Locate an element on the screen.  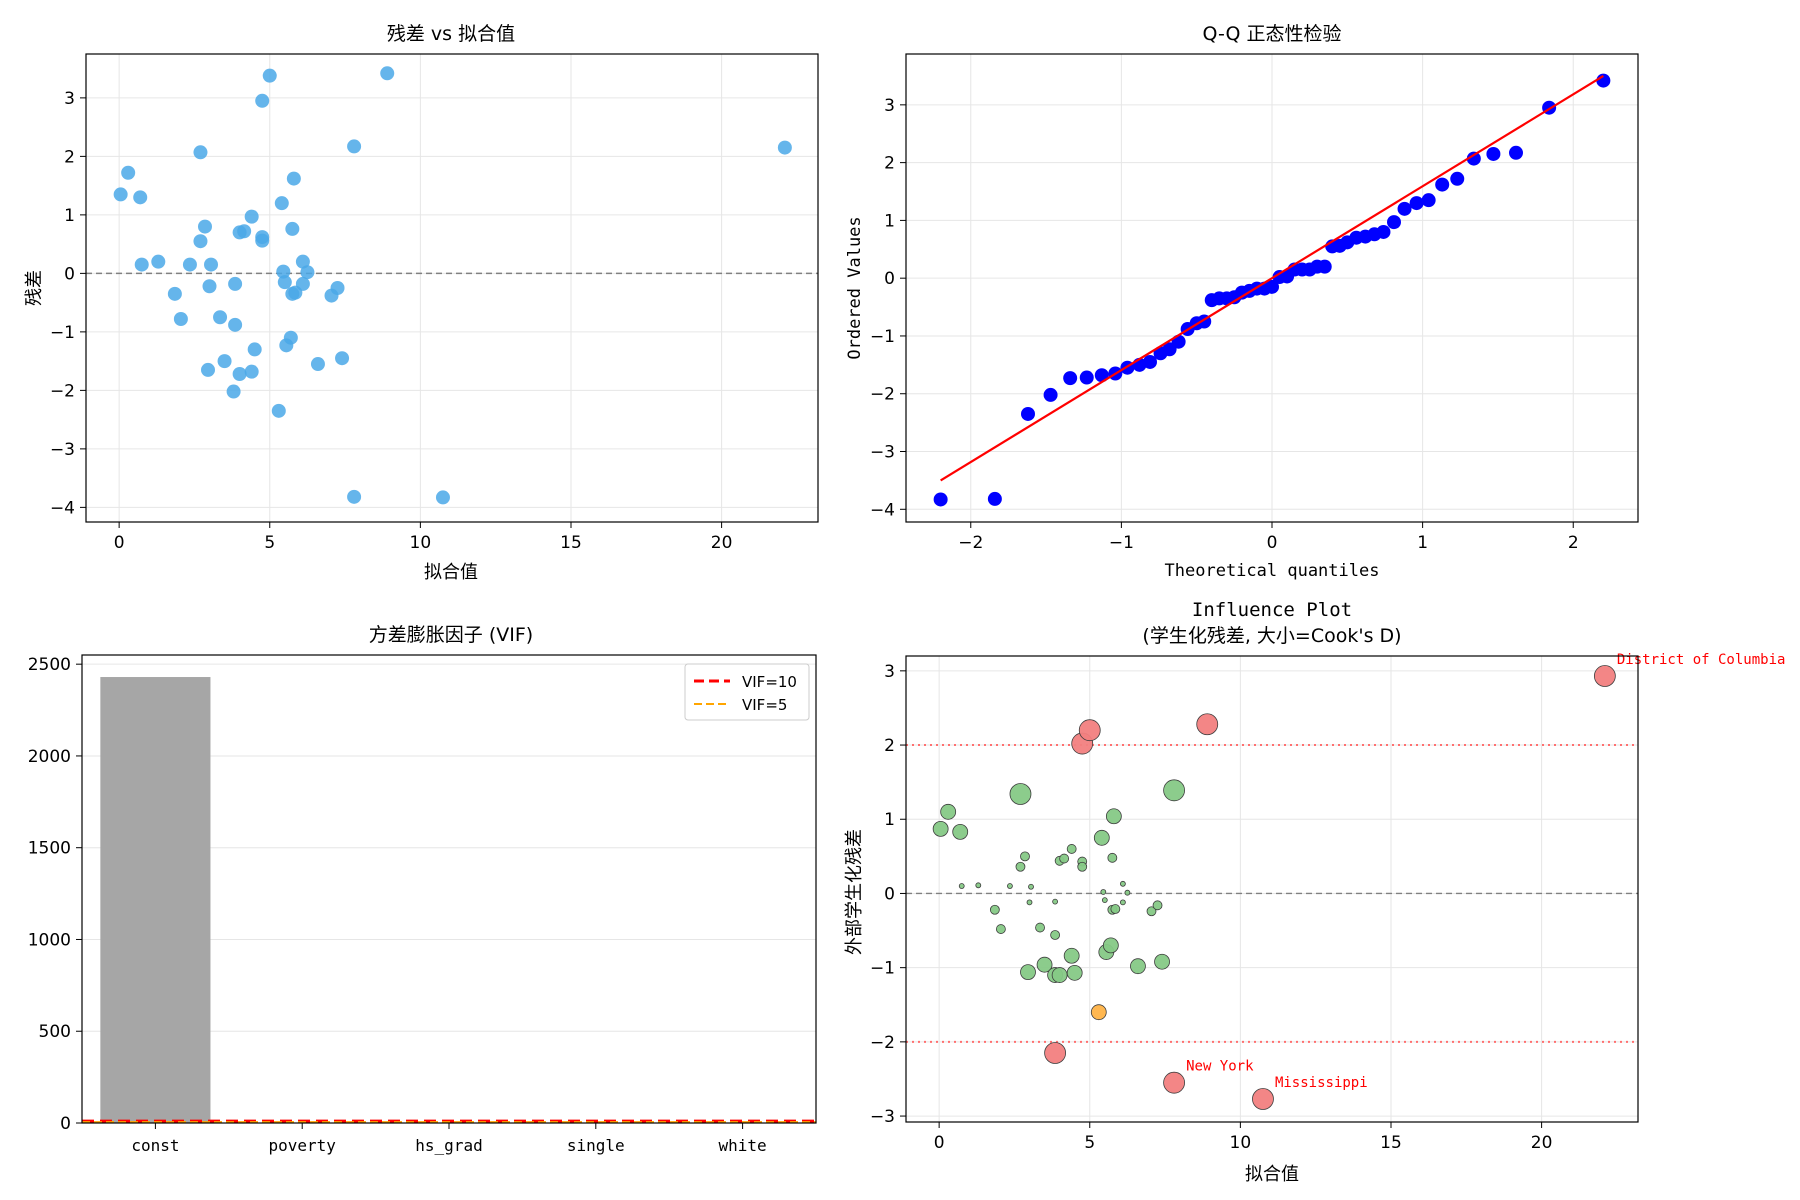
influence-ylabel: 外部学生化残差 is located at coordinates (854, 892).